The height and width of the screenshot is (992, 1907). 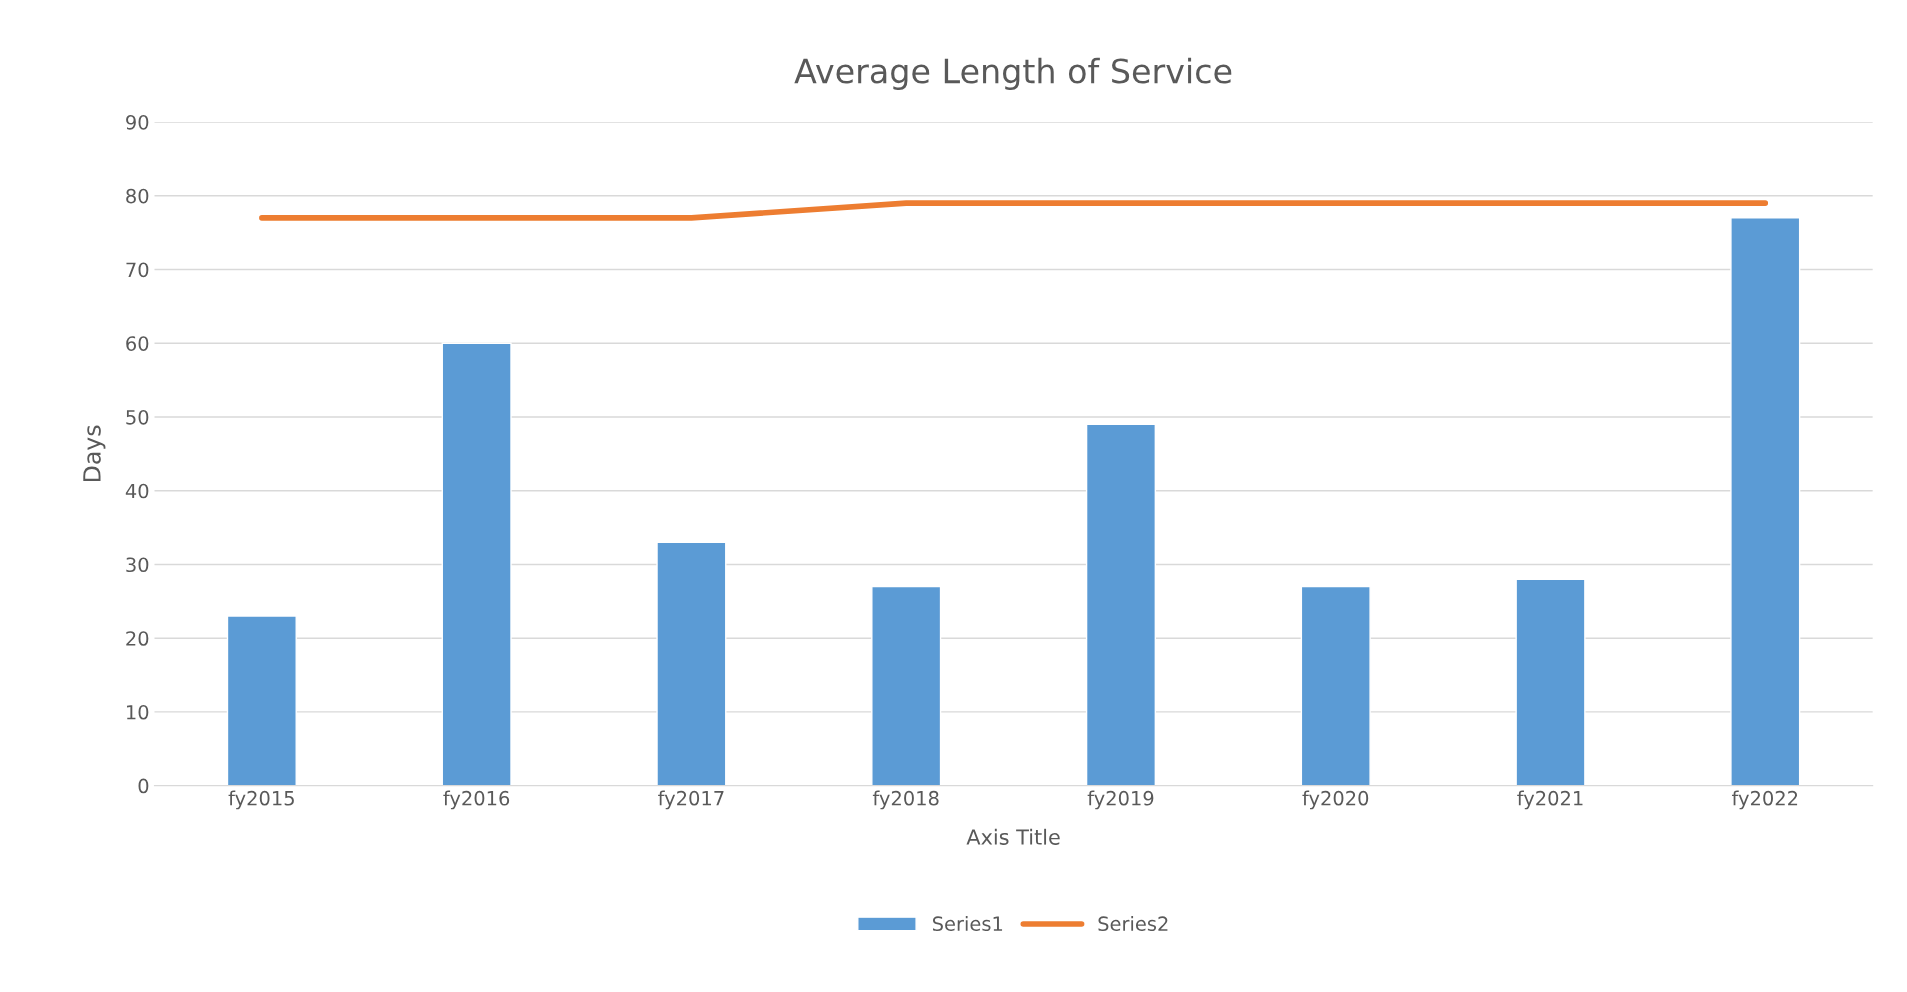 What do you see at coordinates (1120, 800) in the screenshot?
I see `x-tick-label: fy2019` at bounding box center [1120, 800].